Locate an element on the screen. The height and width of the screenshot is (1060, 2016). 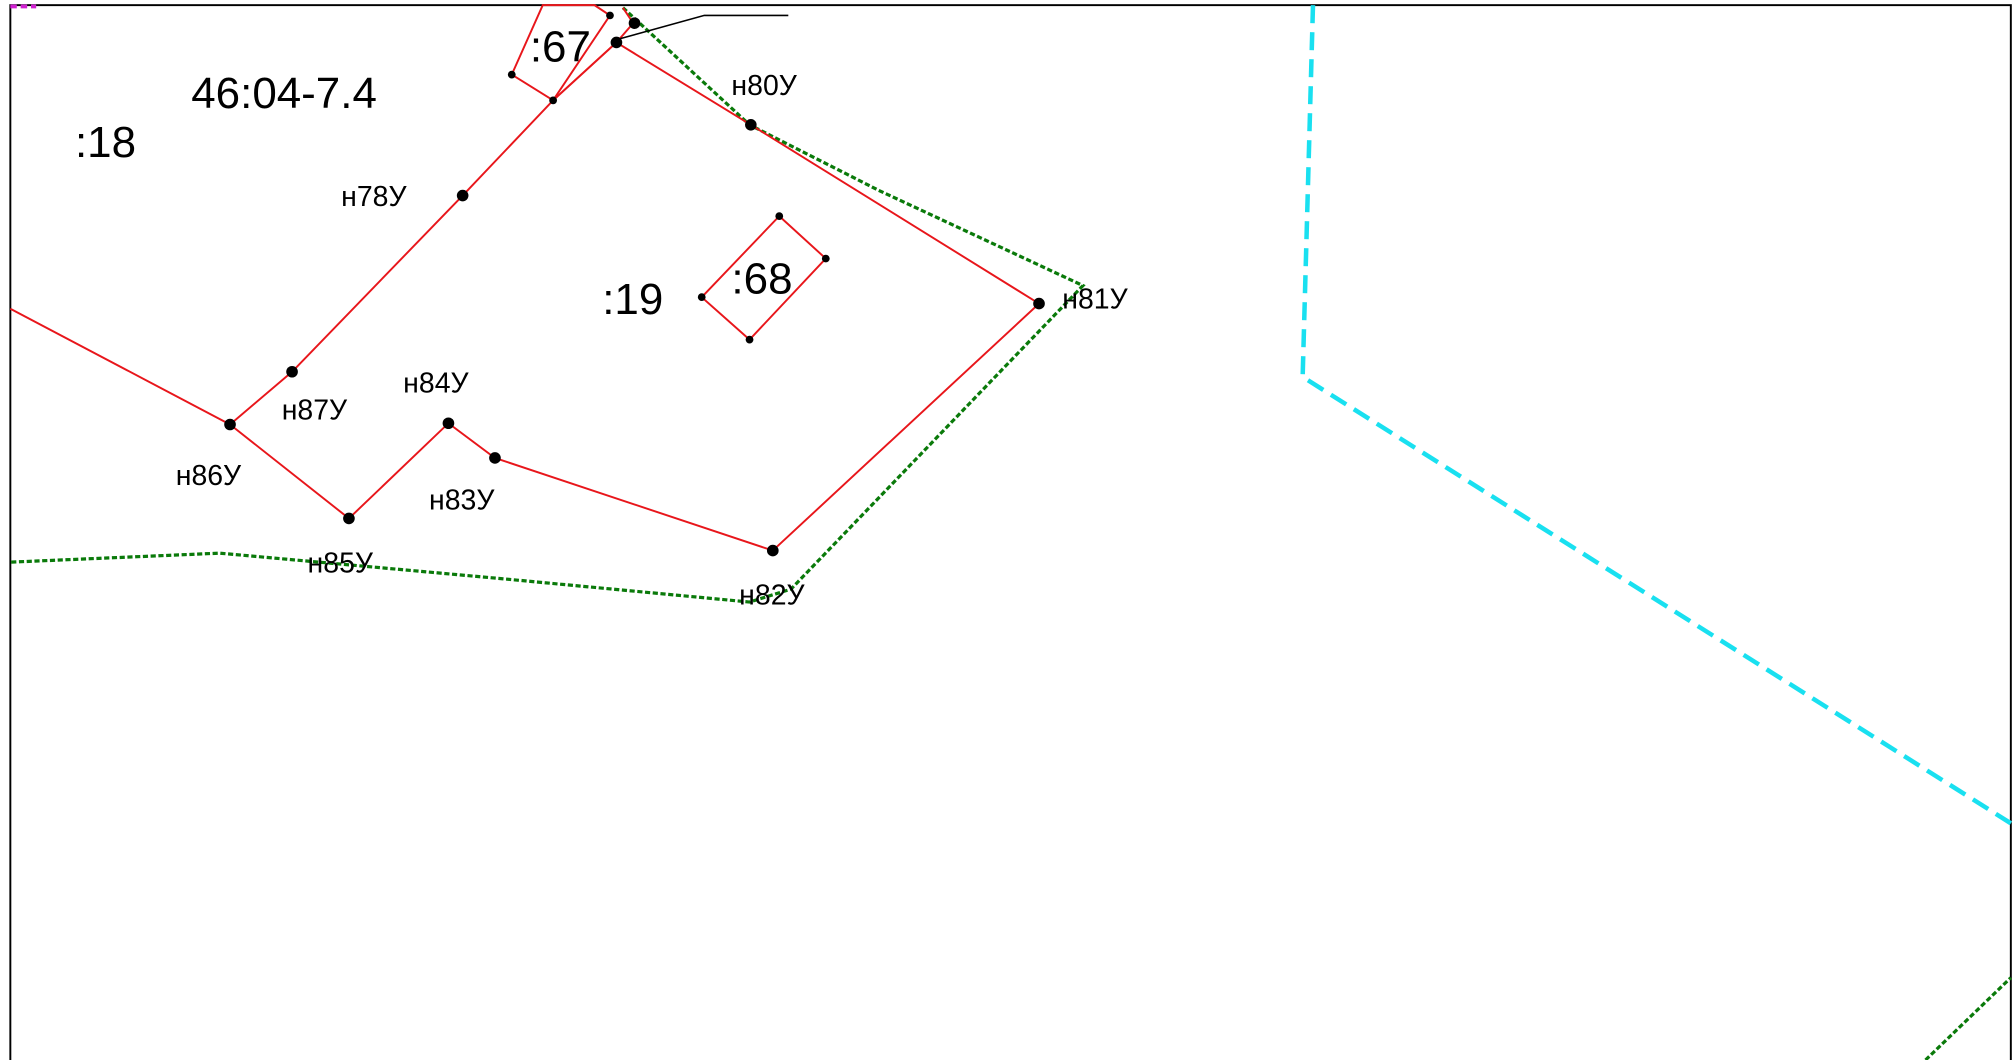
point-label: н78У is located at coordinates (374, 197).